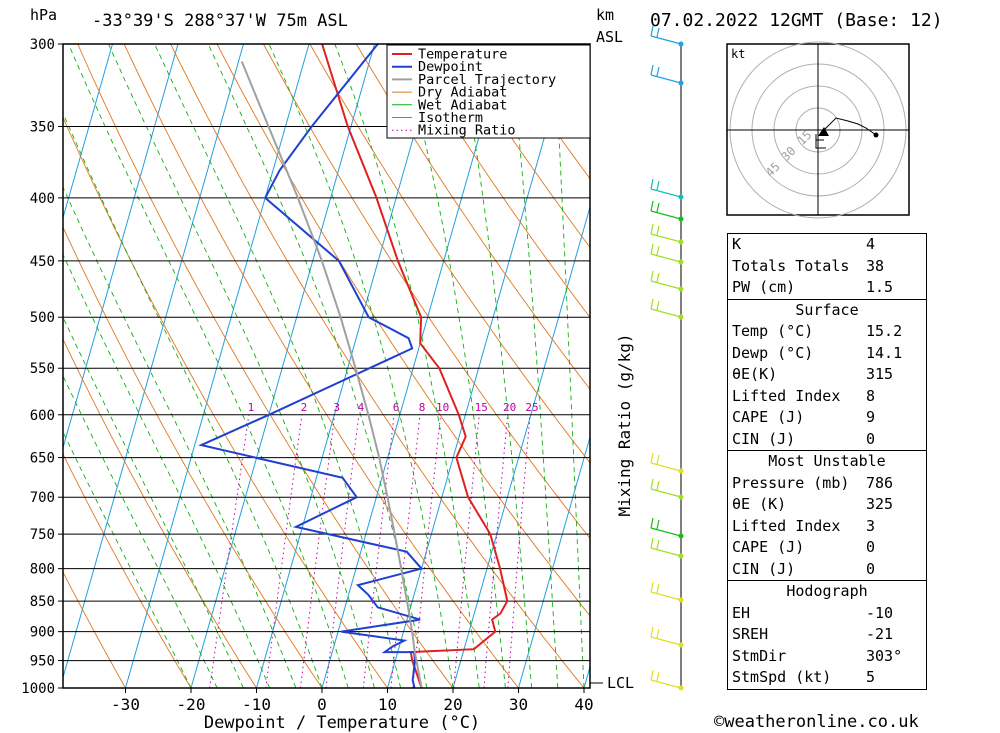  Describe the element at coordinates (880, 482) in the screenshot. I see `stats-value: 786` at that location.